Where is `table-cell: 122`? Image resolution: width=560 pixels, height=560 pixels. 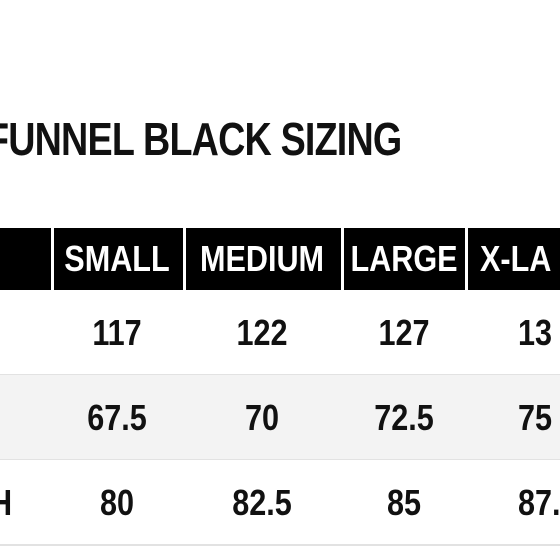
table-cell: 122 is located at coordinates (262, 332).